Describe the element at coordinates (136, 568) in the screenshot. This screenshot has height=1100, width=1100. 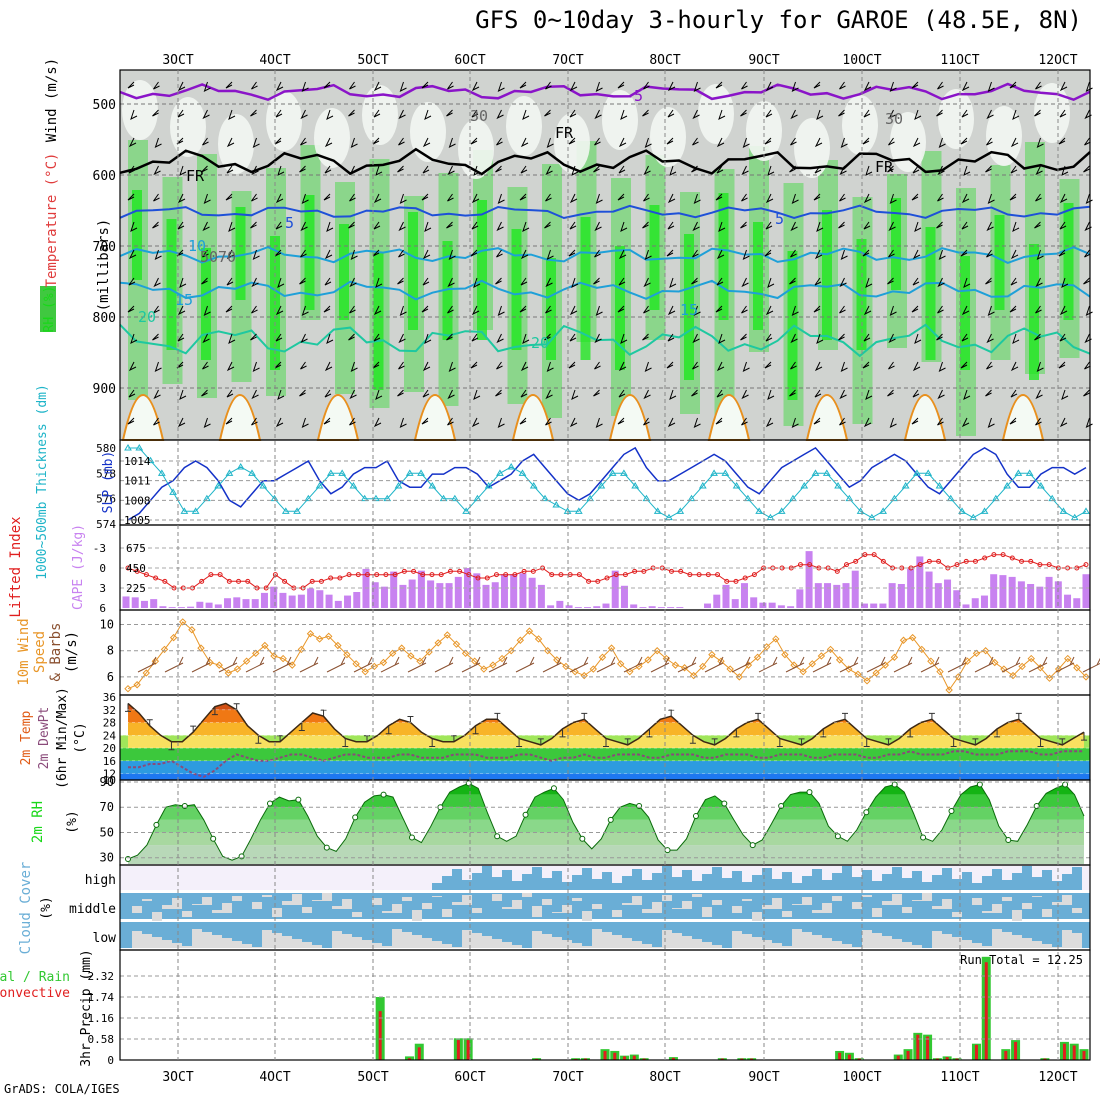
I see `cape-tick-label: 450` at that location.